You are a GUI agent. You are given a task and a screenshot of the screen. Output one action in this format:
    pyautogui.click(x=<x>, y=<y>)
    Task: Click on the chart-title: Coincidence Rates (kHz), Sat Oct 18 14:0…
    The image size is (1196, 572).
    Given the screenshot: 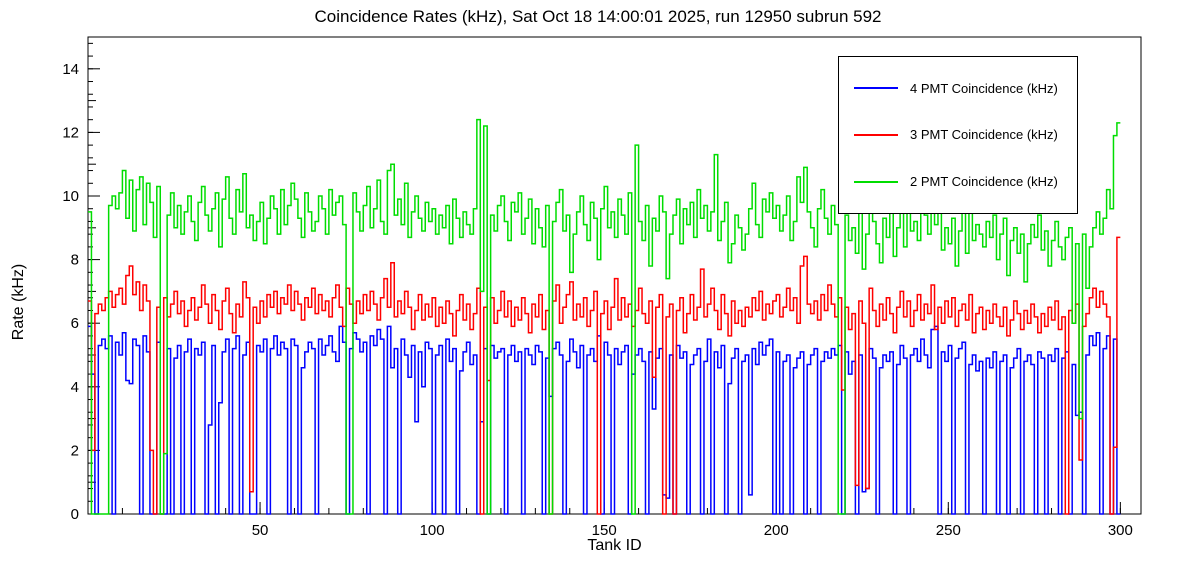 What is the action you would take?
    pyautogui.click(x=598, y=16)
    